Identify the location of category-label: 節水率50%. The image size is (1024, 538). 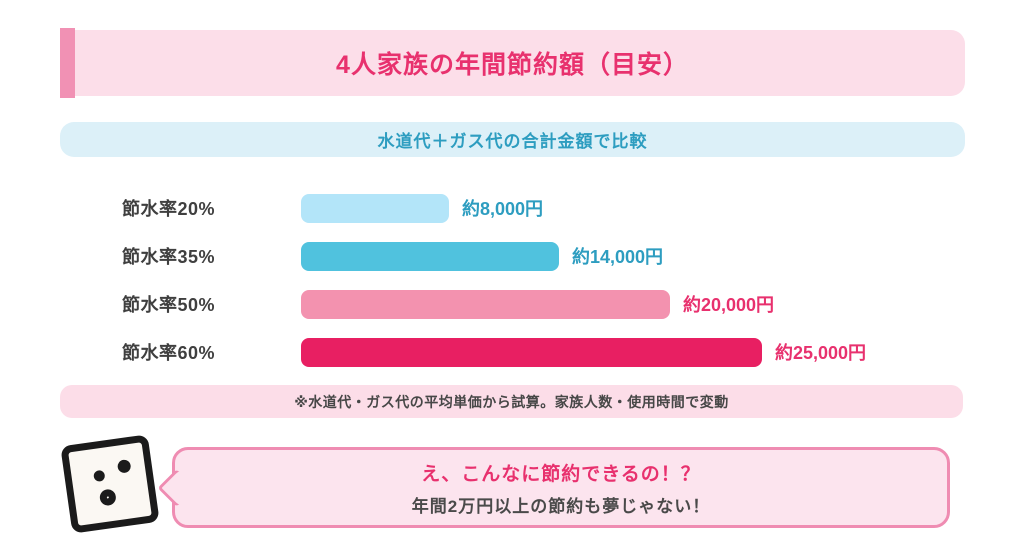
(169, 305).